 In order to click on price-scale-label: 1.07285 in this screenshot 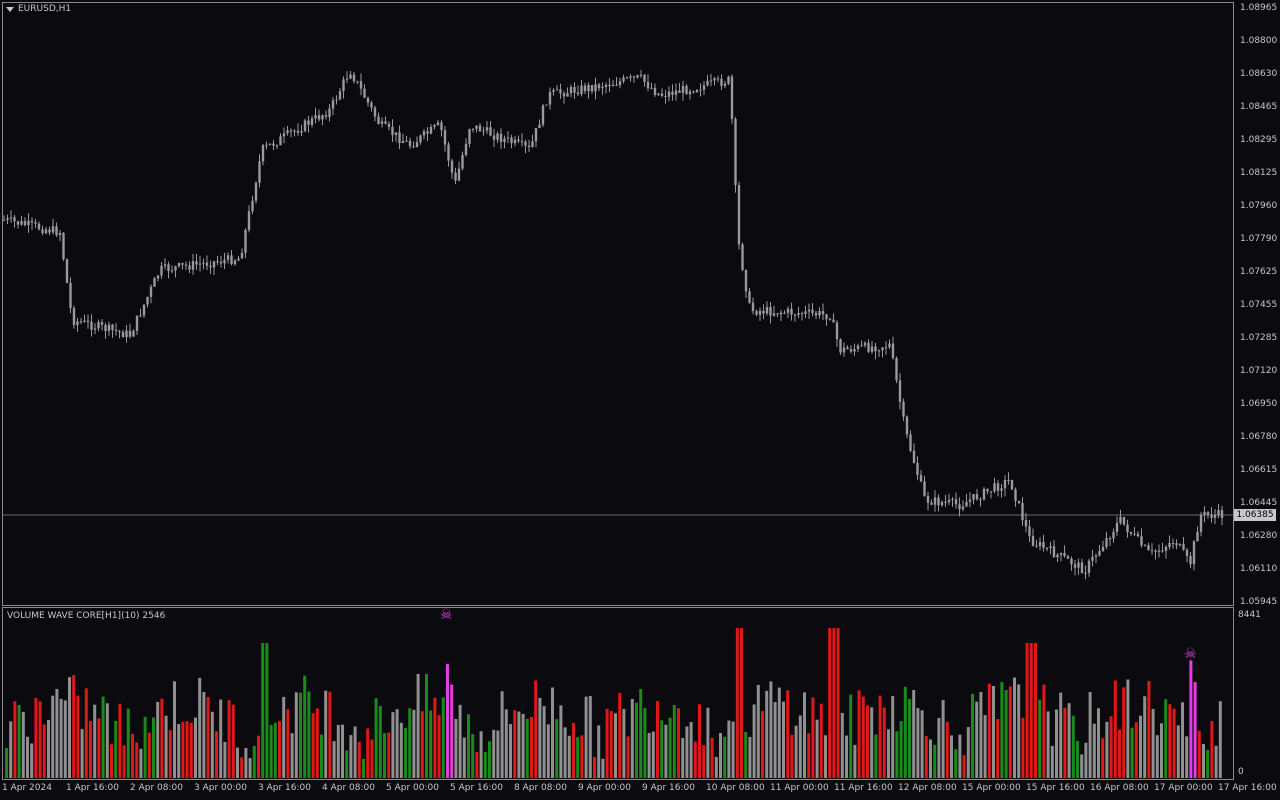, I will do `click(1259, 338)`.